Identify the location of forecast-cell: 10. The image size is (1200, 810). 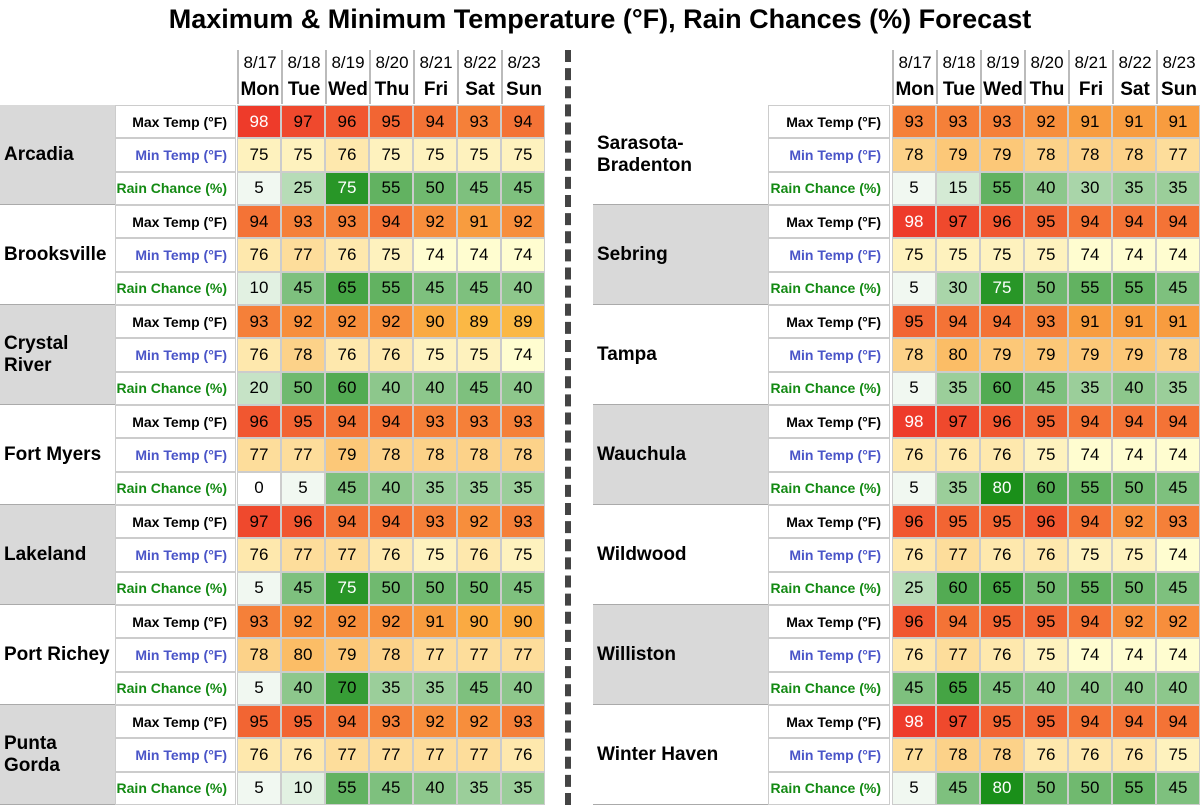
(259, 288).